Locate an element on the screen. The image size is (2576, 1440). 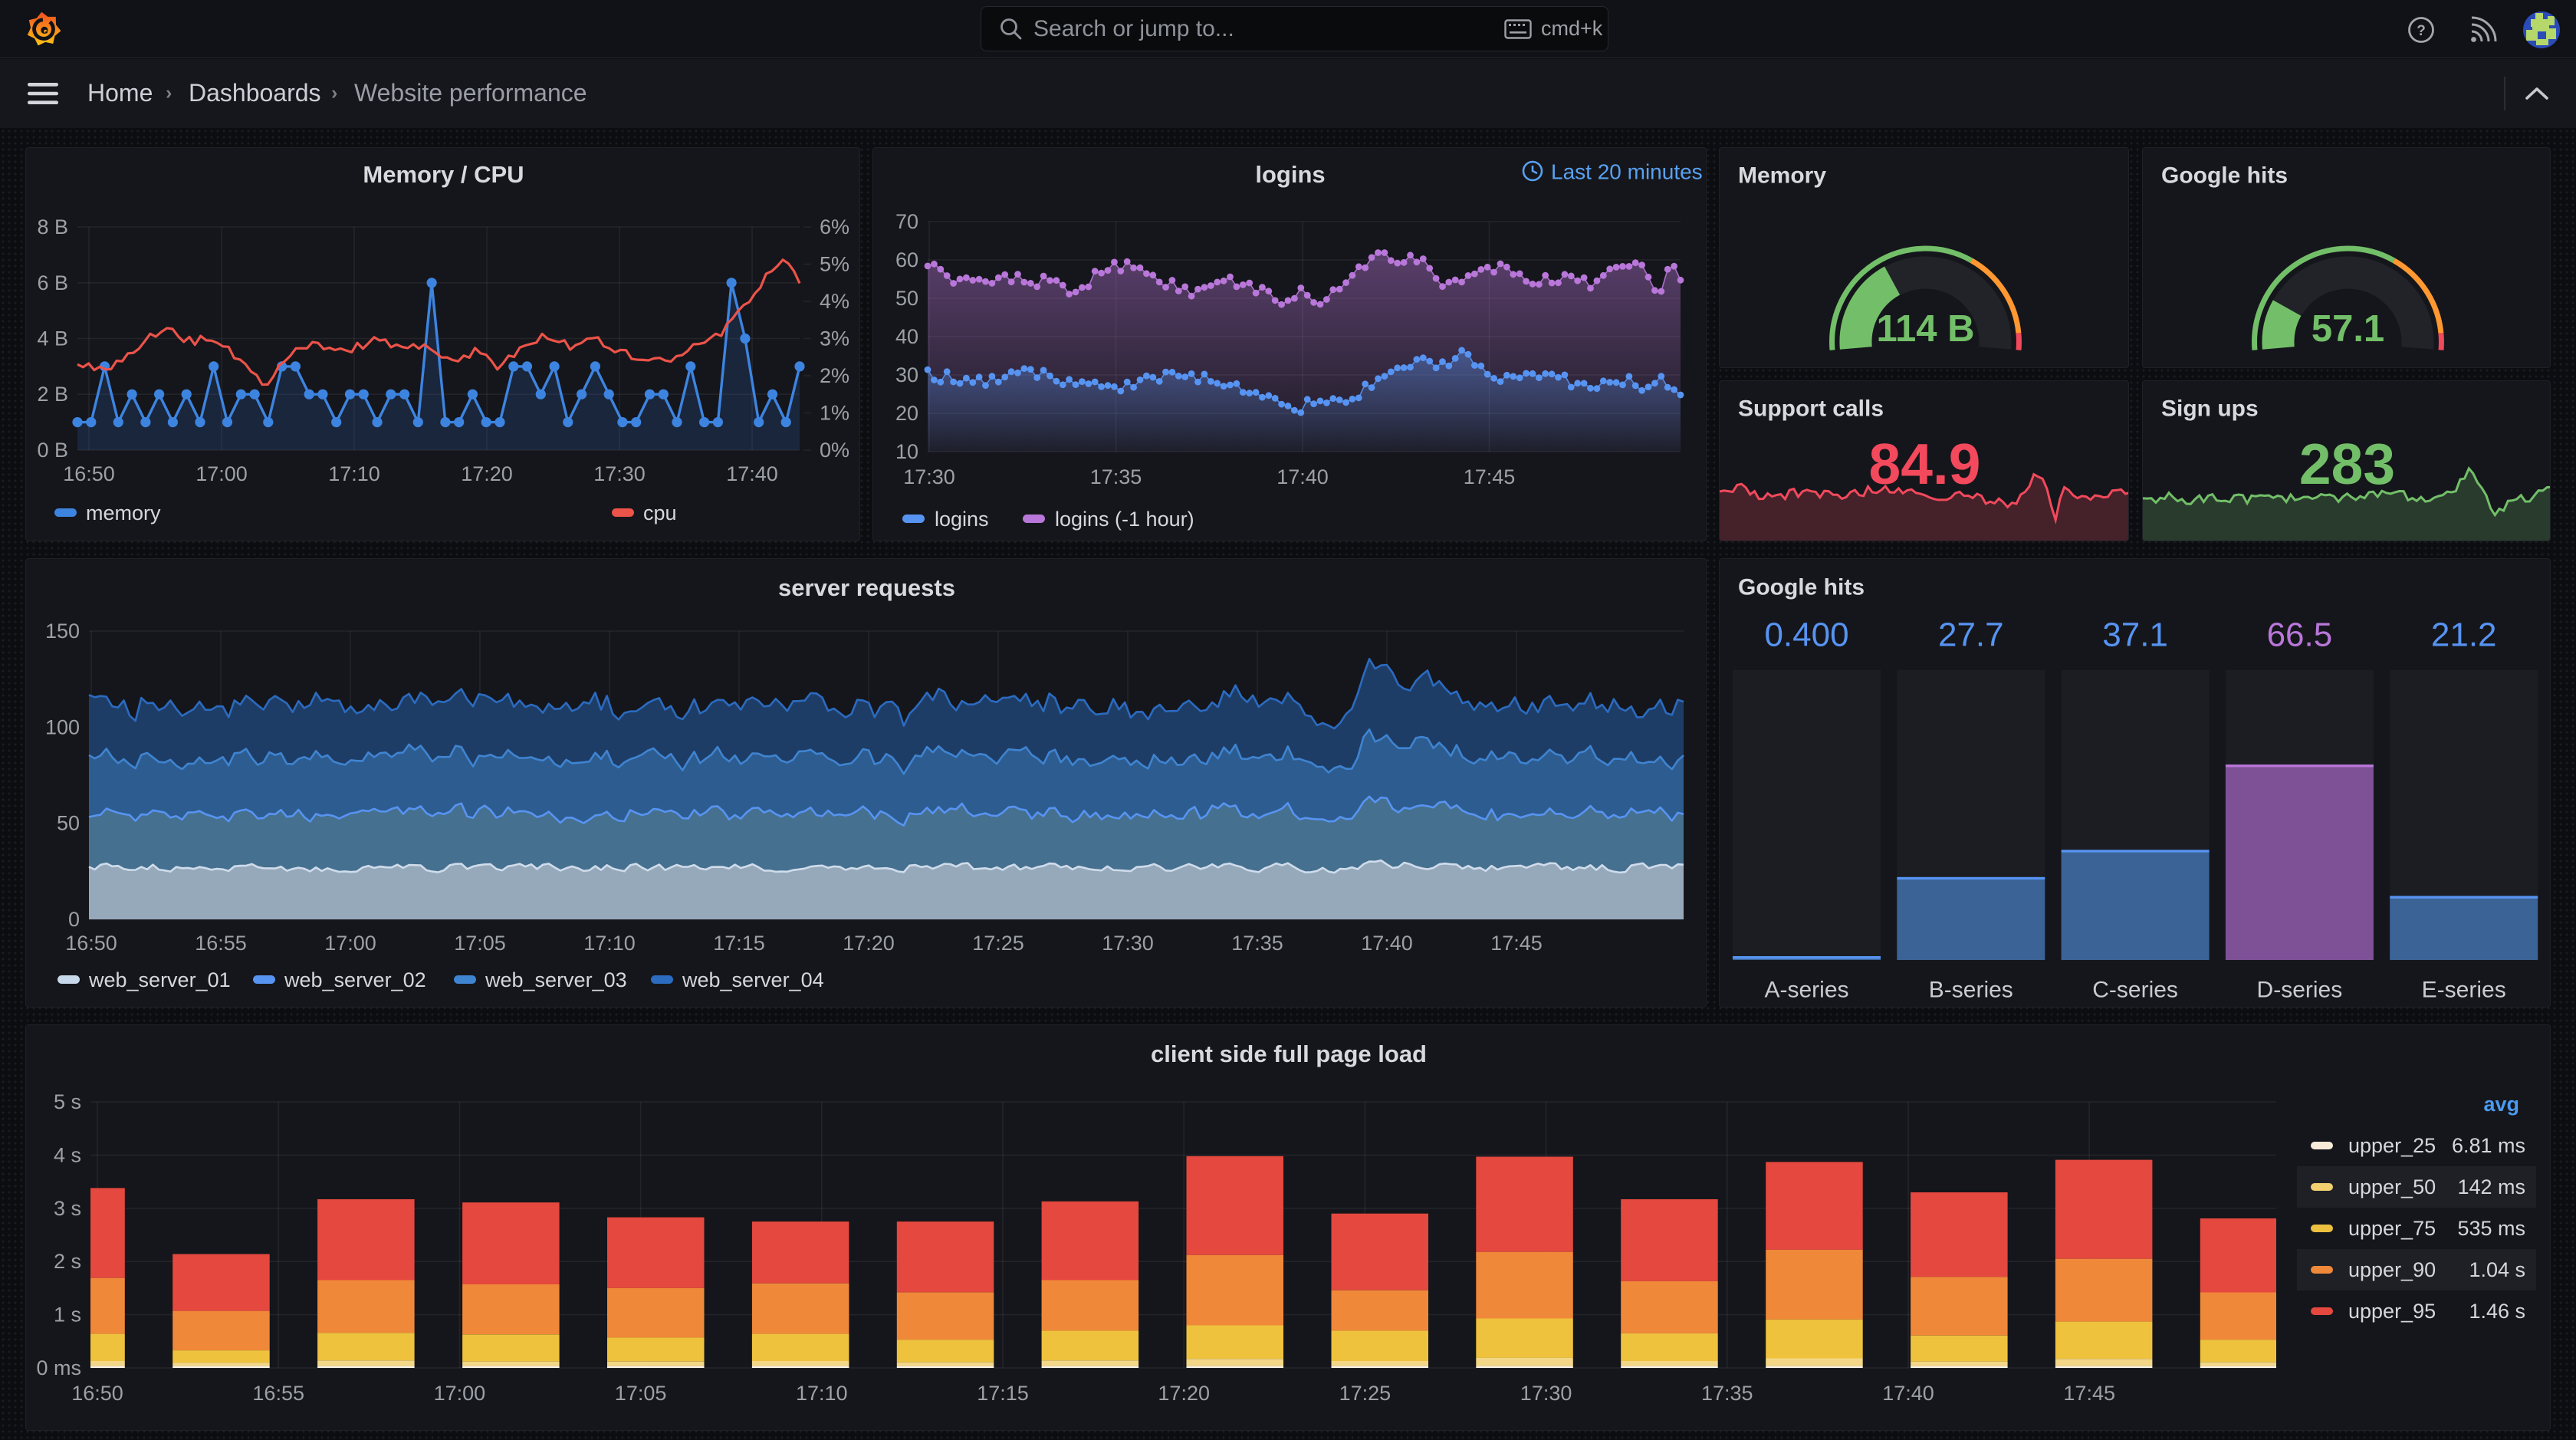
svg-text: 8 B is located at coordinates (53, 226).